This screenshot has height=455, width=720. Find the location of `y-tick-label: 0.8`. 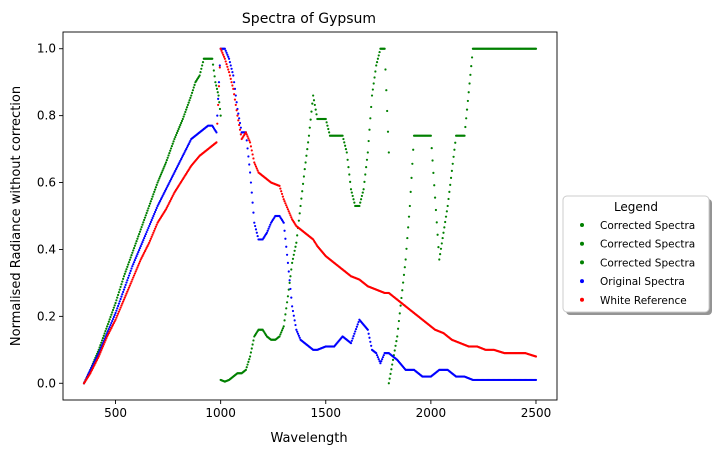

y-tick-label: 0.8 is located at coordinates (46, 116).